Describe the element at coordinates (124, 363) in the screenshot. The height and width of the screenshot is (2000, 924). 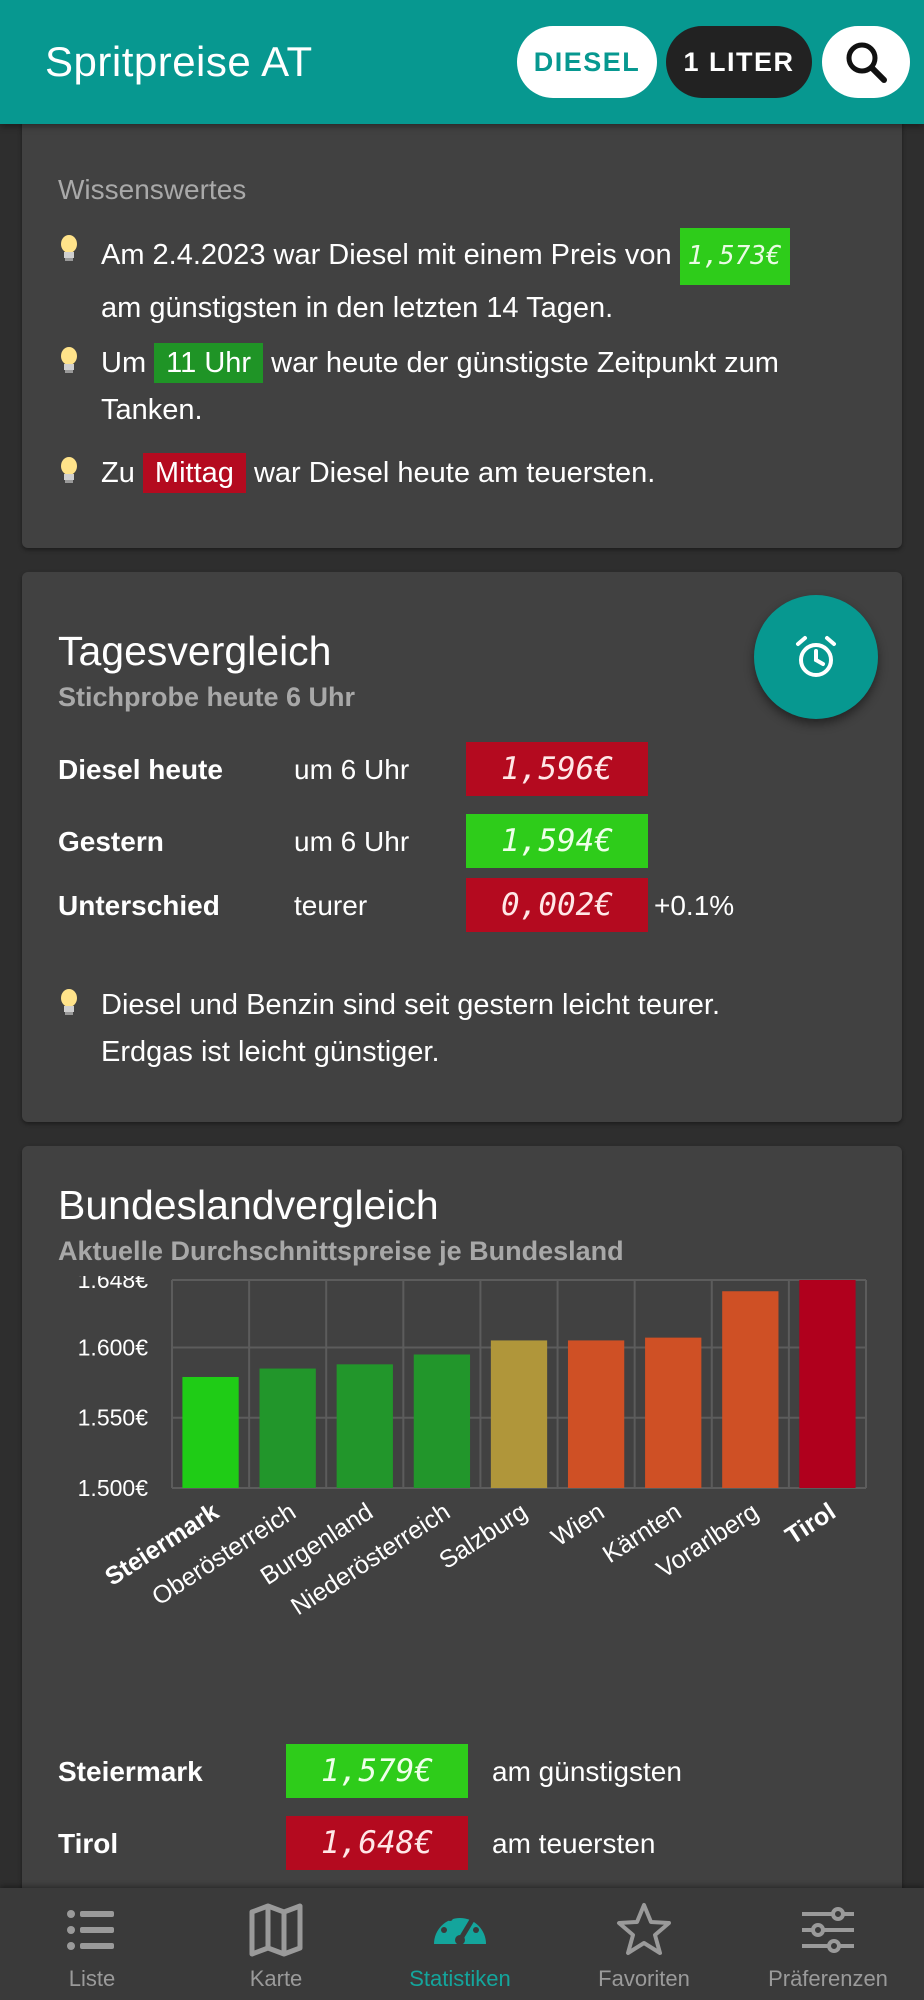
I see `fact-tip-2-text: Um` at that location.